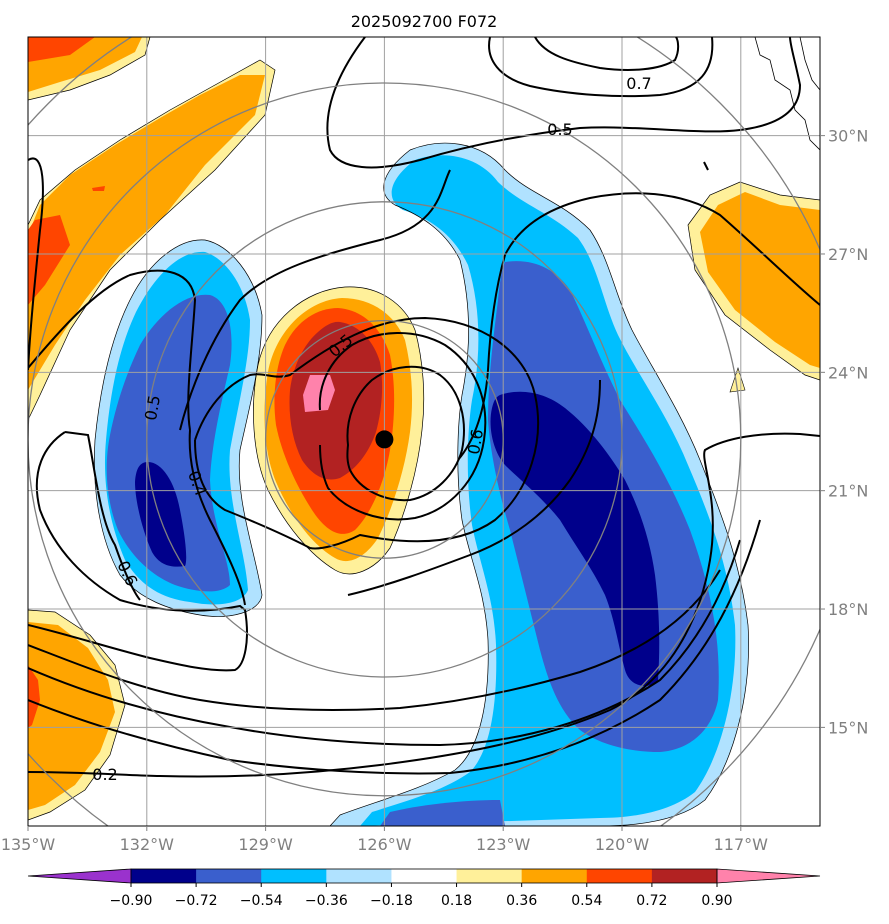 Image resolution: width=889 pixels, height=924 pixels. I want to click on x-tick-label: 129°W, so click(265, 844).